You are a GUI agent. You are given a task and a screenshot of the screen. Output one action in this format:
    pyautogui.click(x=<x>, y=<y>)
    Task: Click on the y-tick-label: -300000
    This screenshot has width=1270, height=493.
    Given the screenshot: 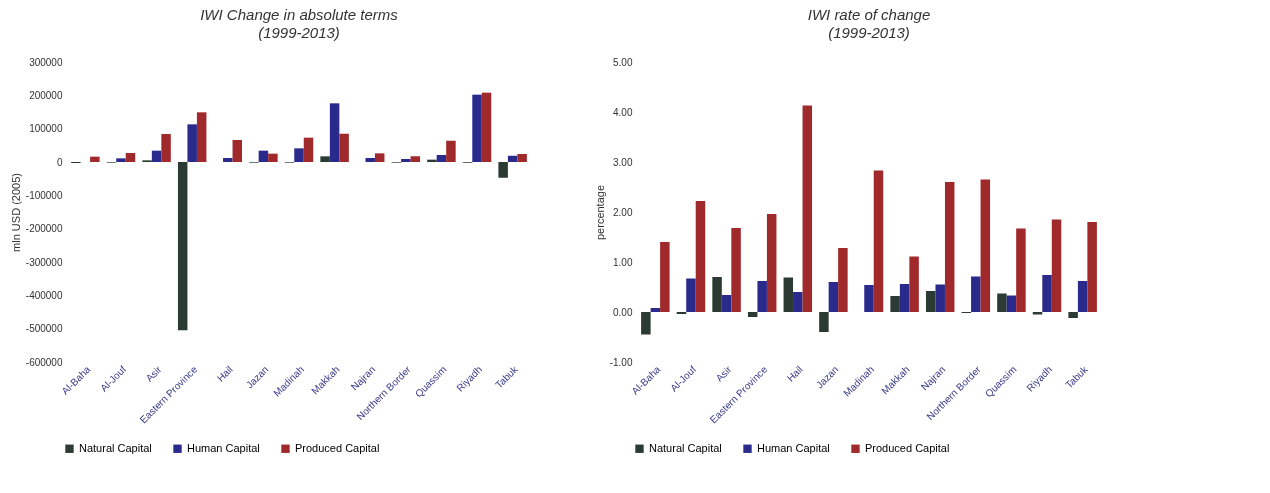 What is the action you would take?
    pyautogui.click(x=44, y=262)
    